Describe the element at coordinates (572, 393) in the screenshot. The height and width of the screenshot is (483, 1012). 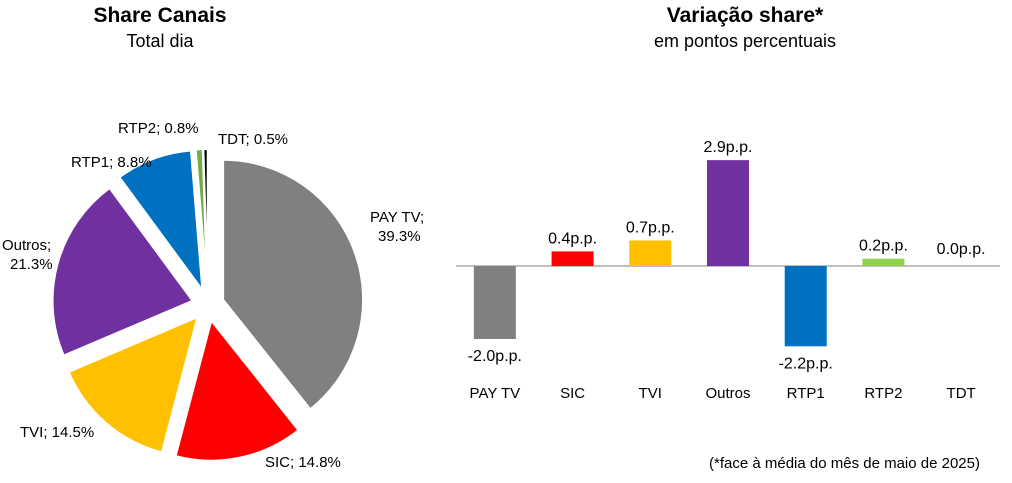
I see `bar-category-label-sic: SIC` at that location.